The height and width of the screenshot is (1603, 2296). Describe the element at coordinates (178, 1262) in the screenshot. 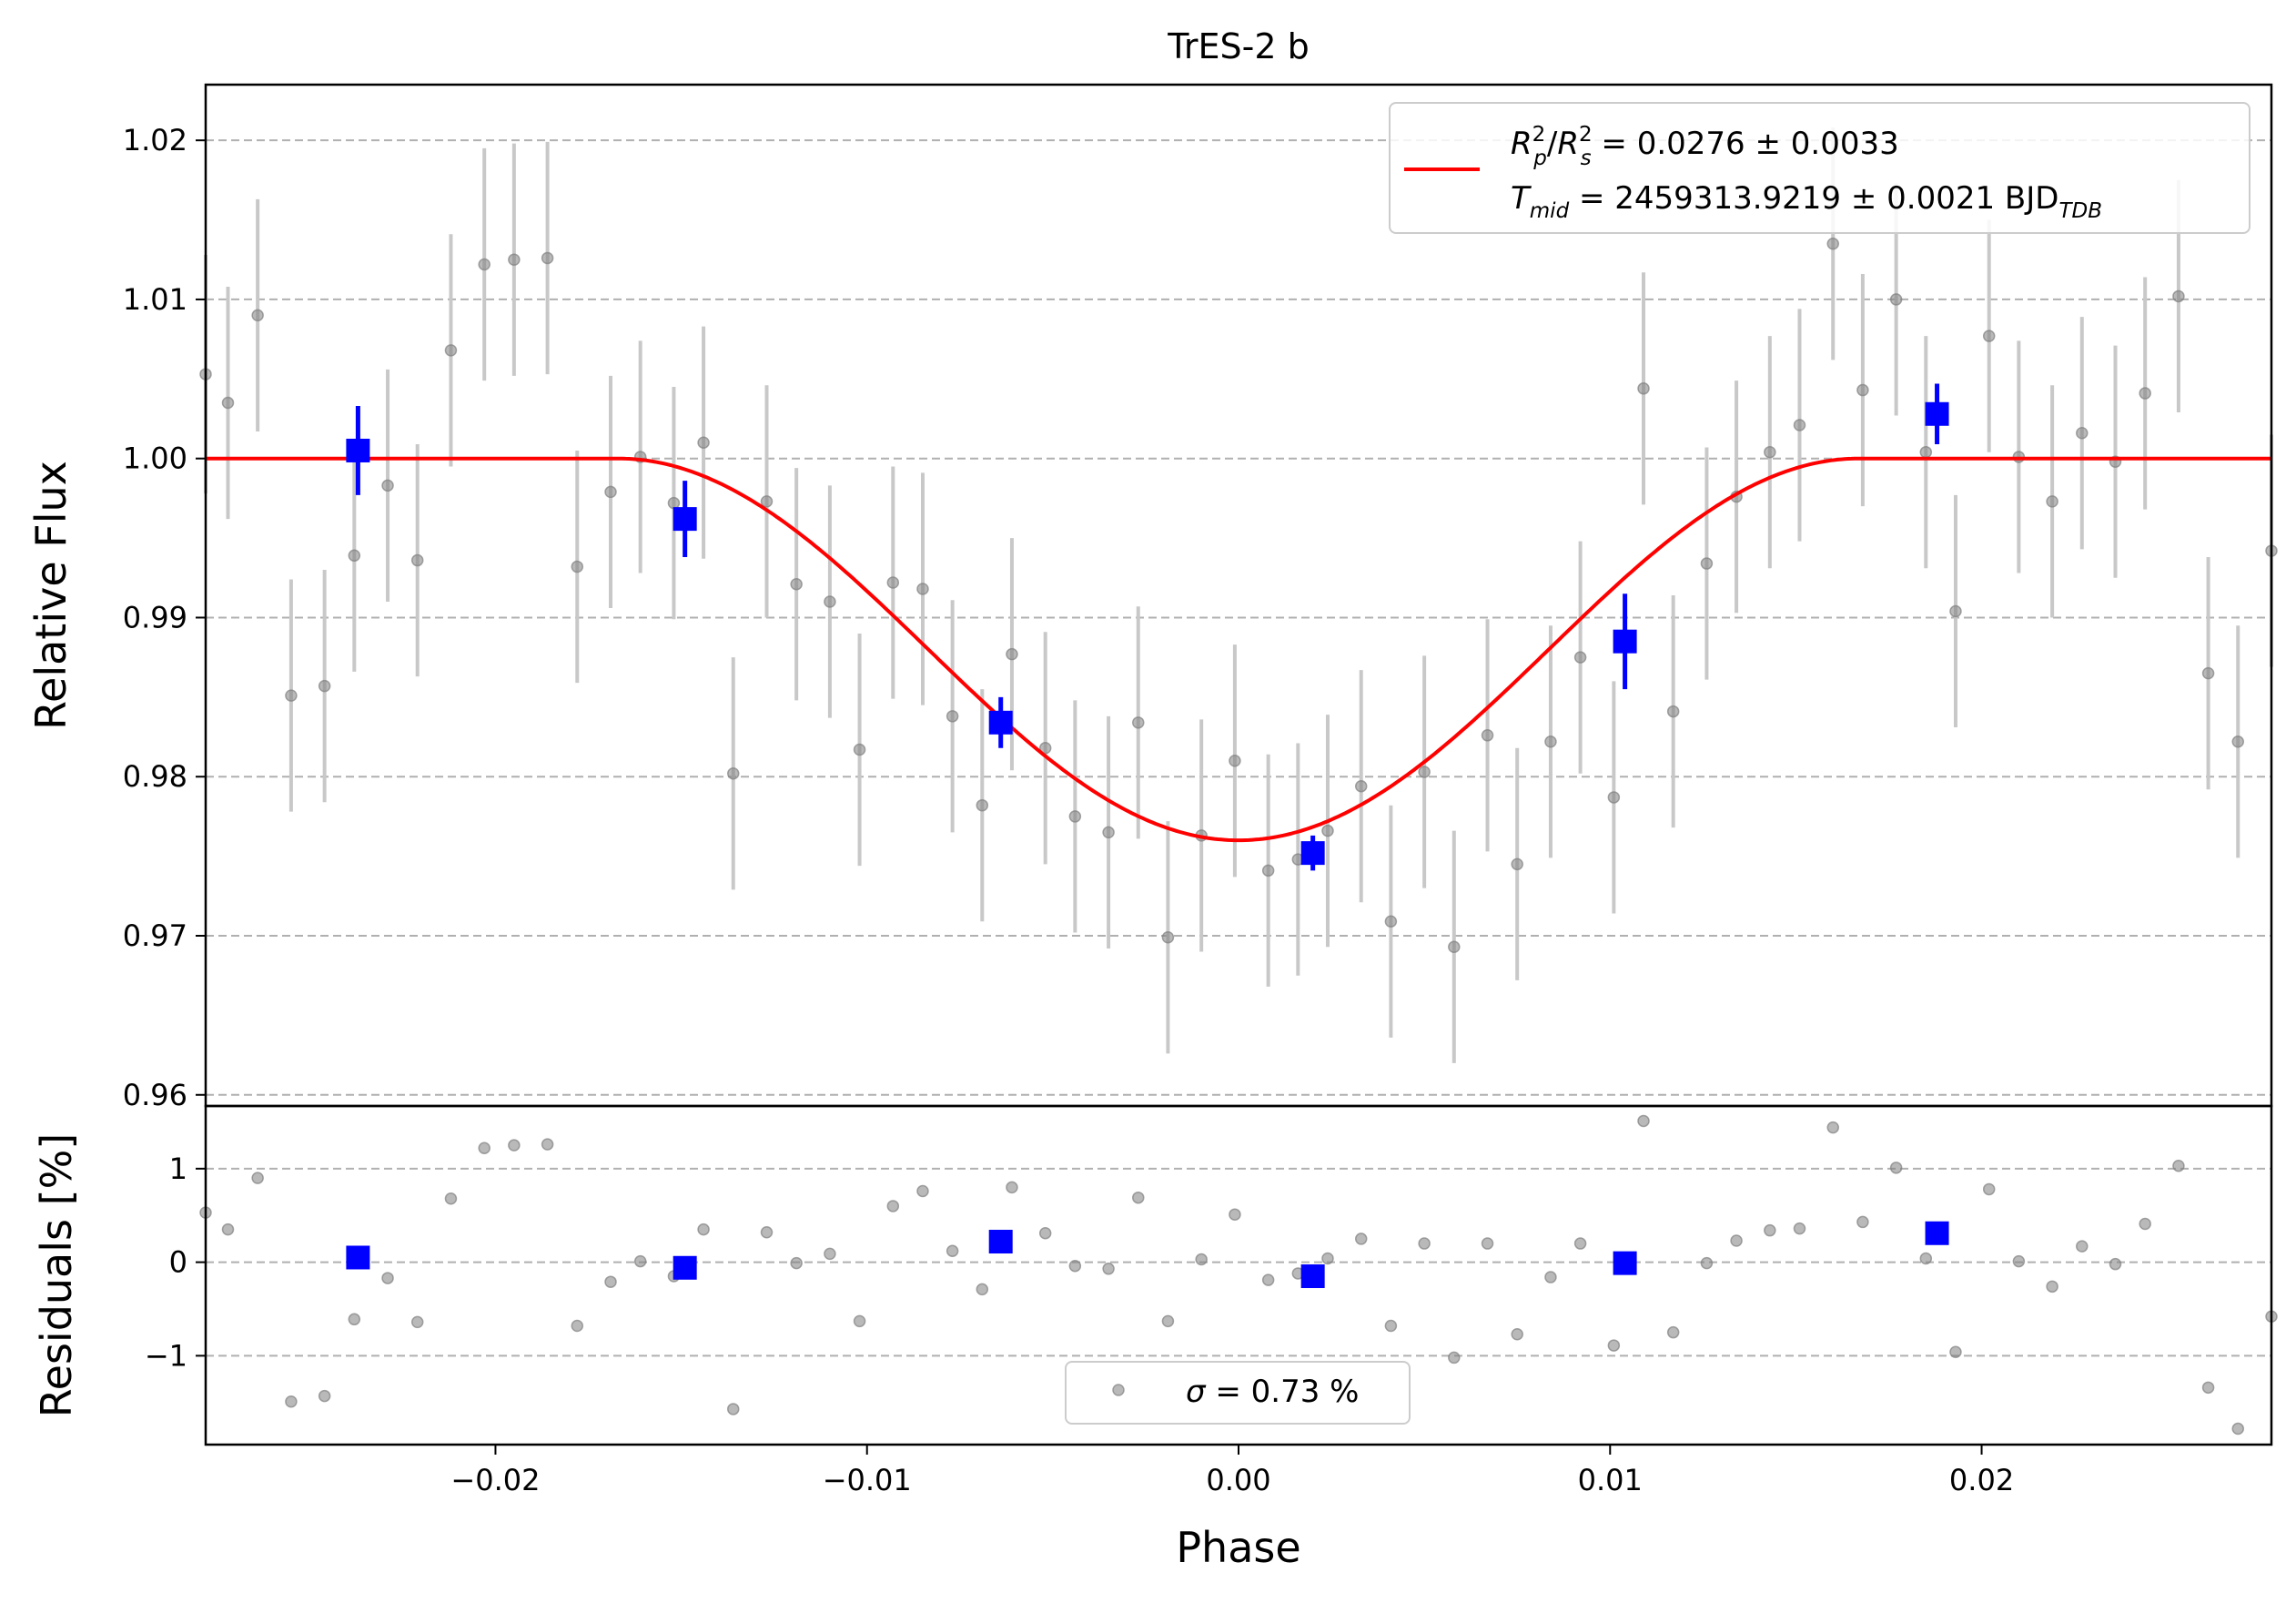

I see `bottom-y-tick-label: 0` at that location.